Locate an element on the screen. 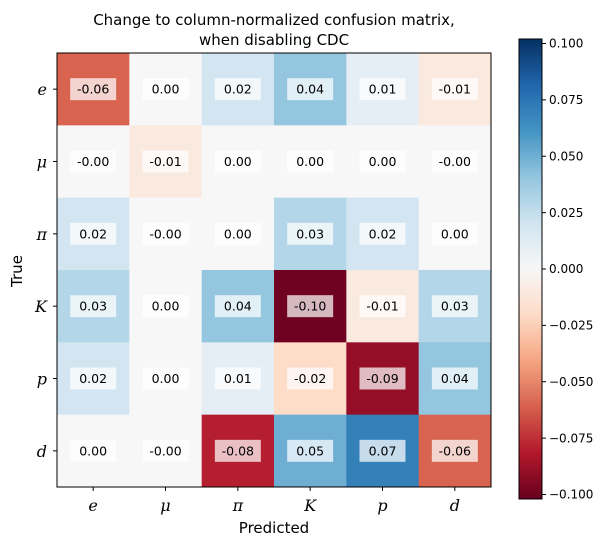 The image size is (612, 548). colorbar-tick-label: −0.100 is located at coordinates (571, 495).